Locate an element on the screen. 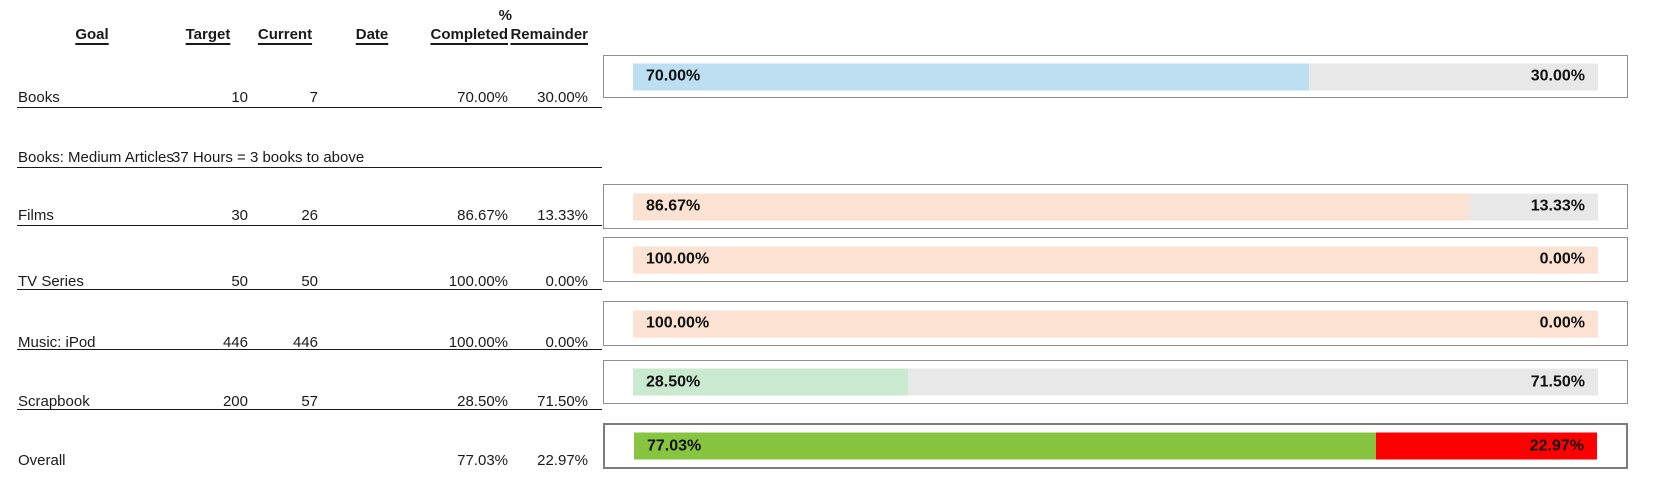 This screenshot has width=1666, height=502. table-row-books: Books 10 7 70.00% 30.00% is located at coordinates (301, 97).